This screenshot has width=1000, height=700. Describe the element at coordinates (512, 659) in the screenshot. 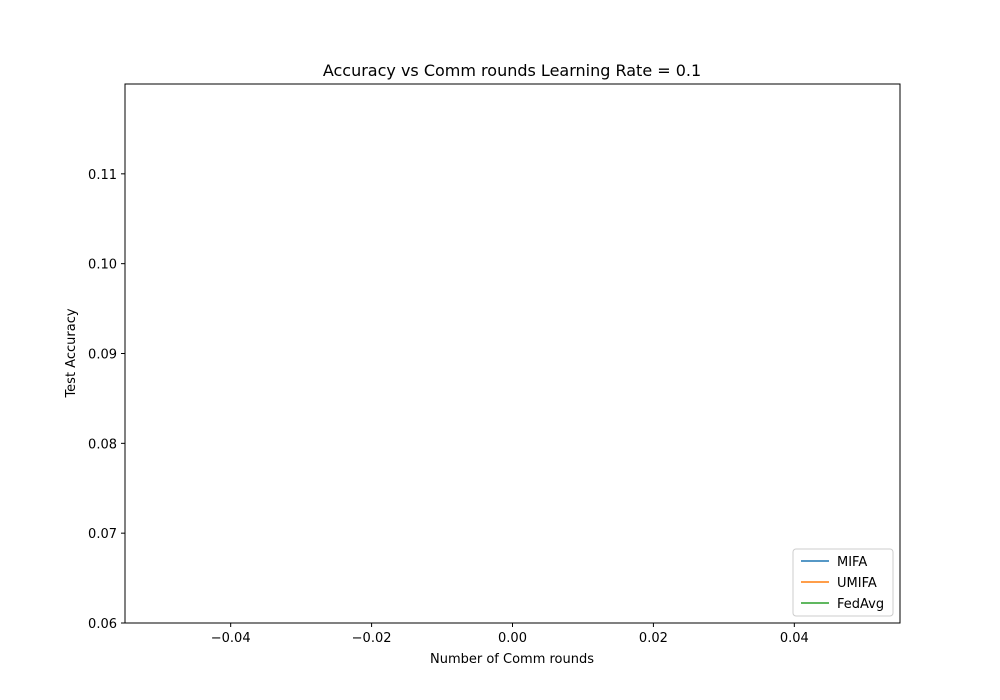

I see `x-axis-label: Number of Comm rounds` at that location.